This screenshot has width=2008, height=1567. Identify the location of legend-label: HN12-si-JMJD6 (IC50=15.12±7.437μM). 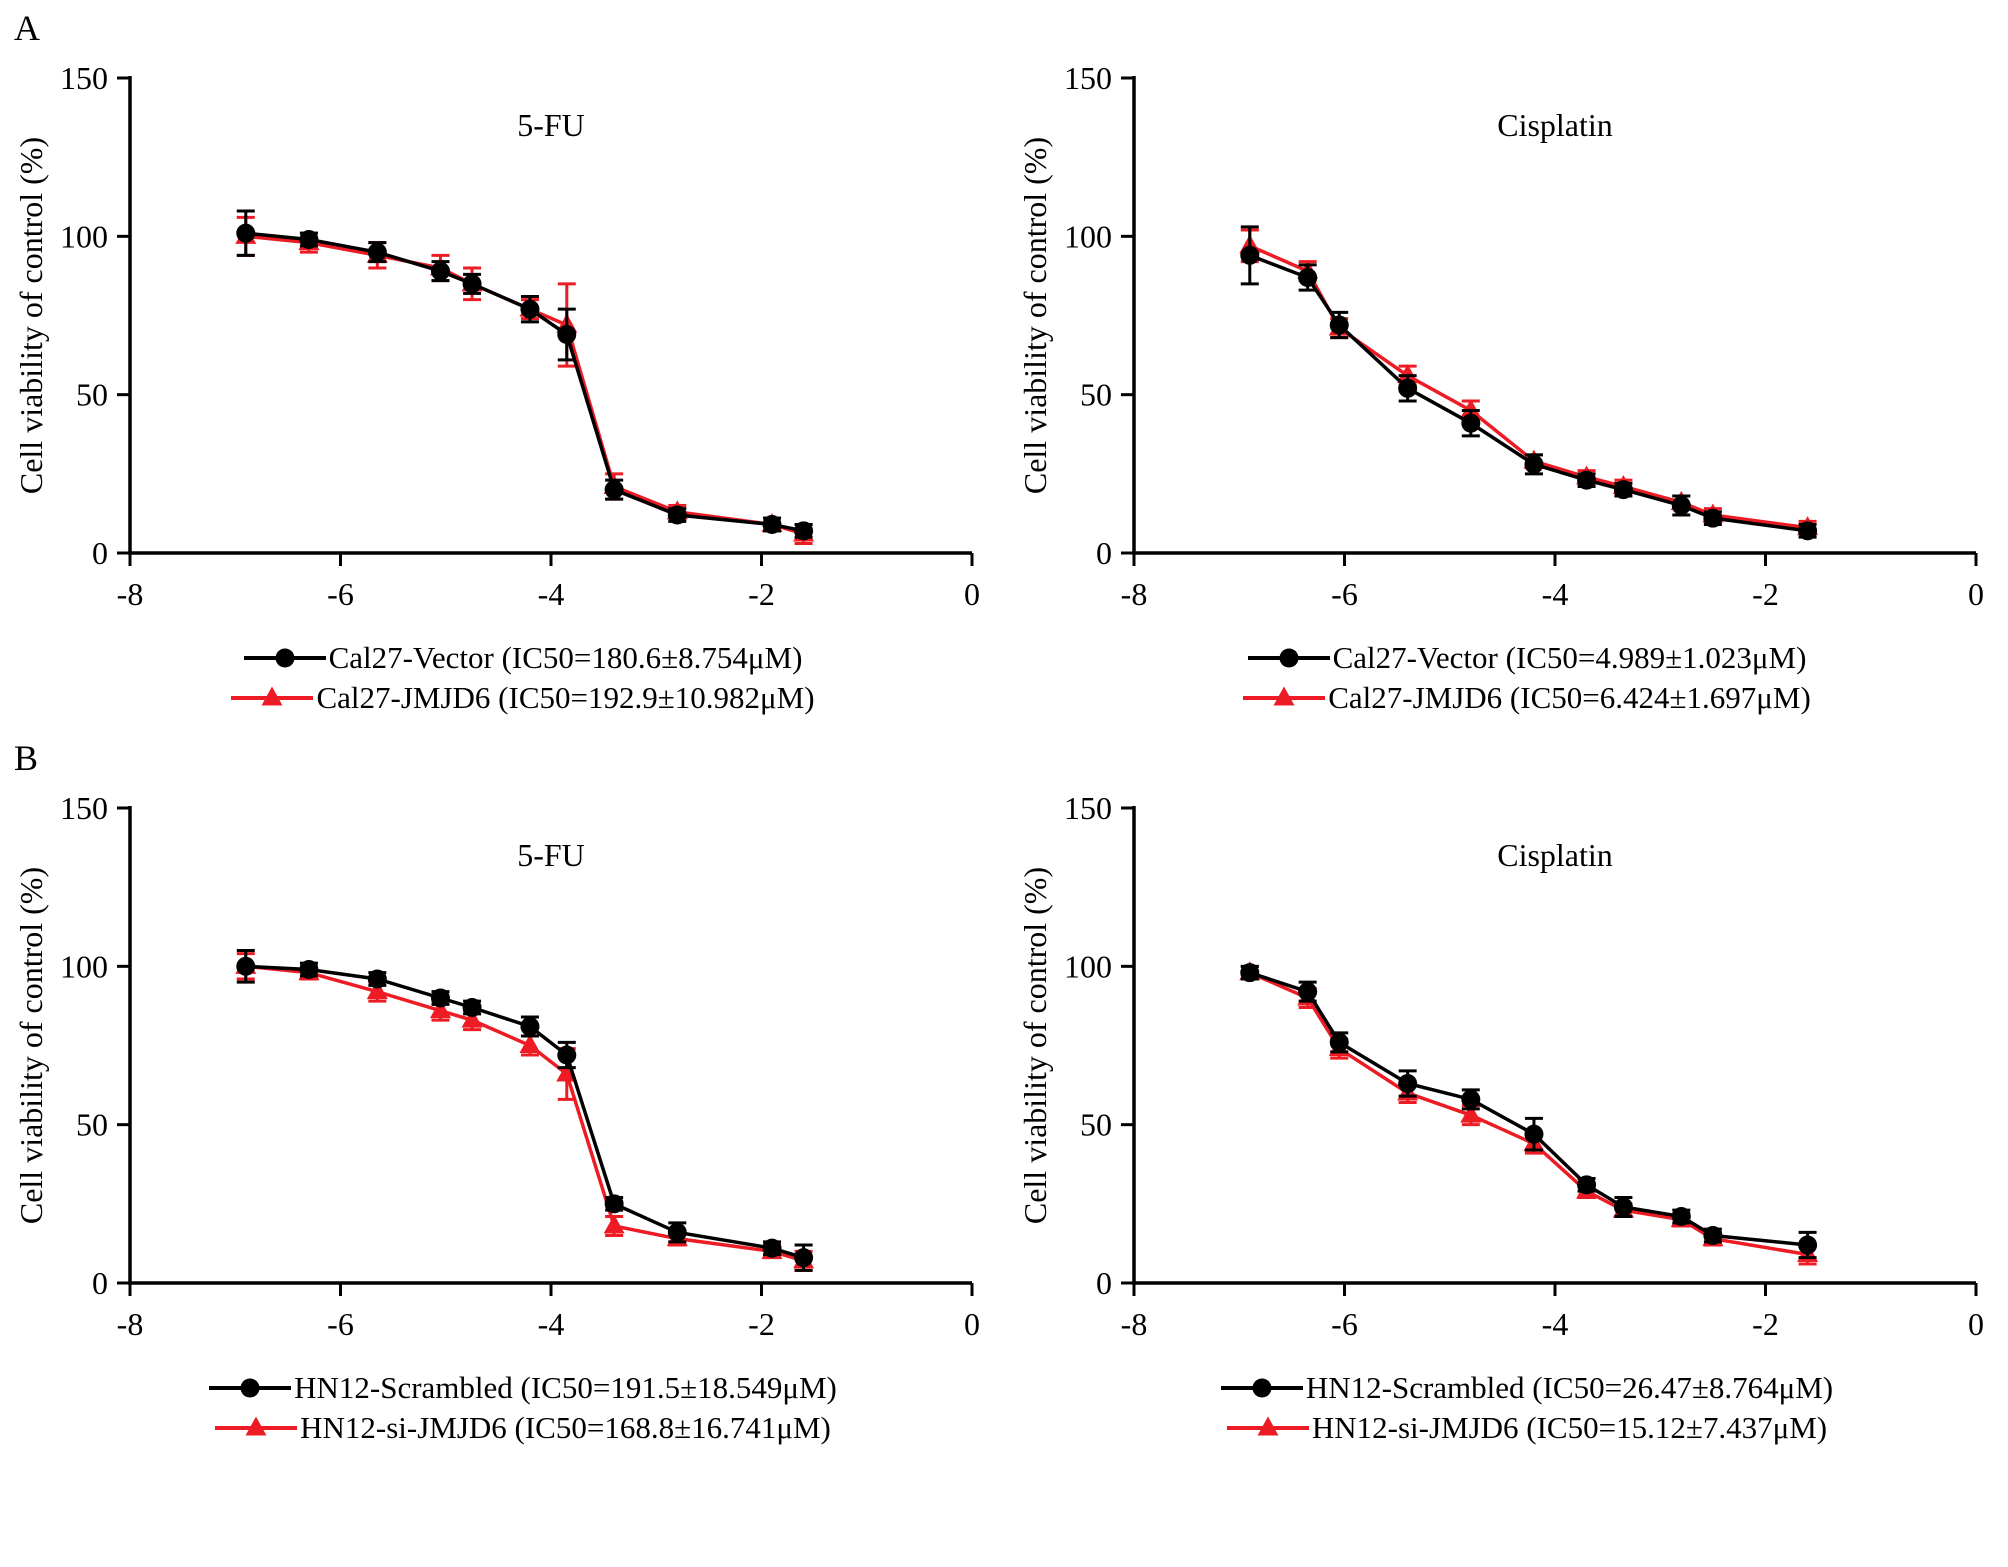
(1569, 1427).